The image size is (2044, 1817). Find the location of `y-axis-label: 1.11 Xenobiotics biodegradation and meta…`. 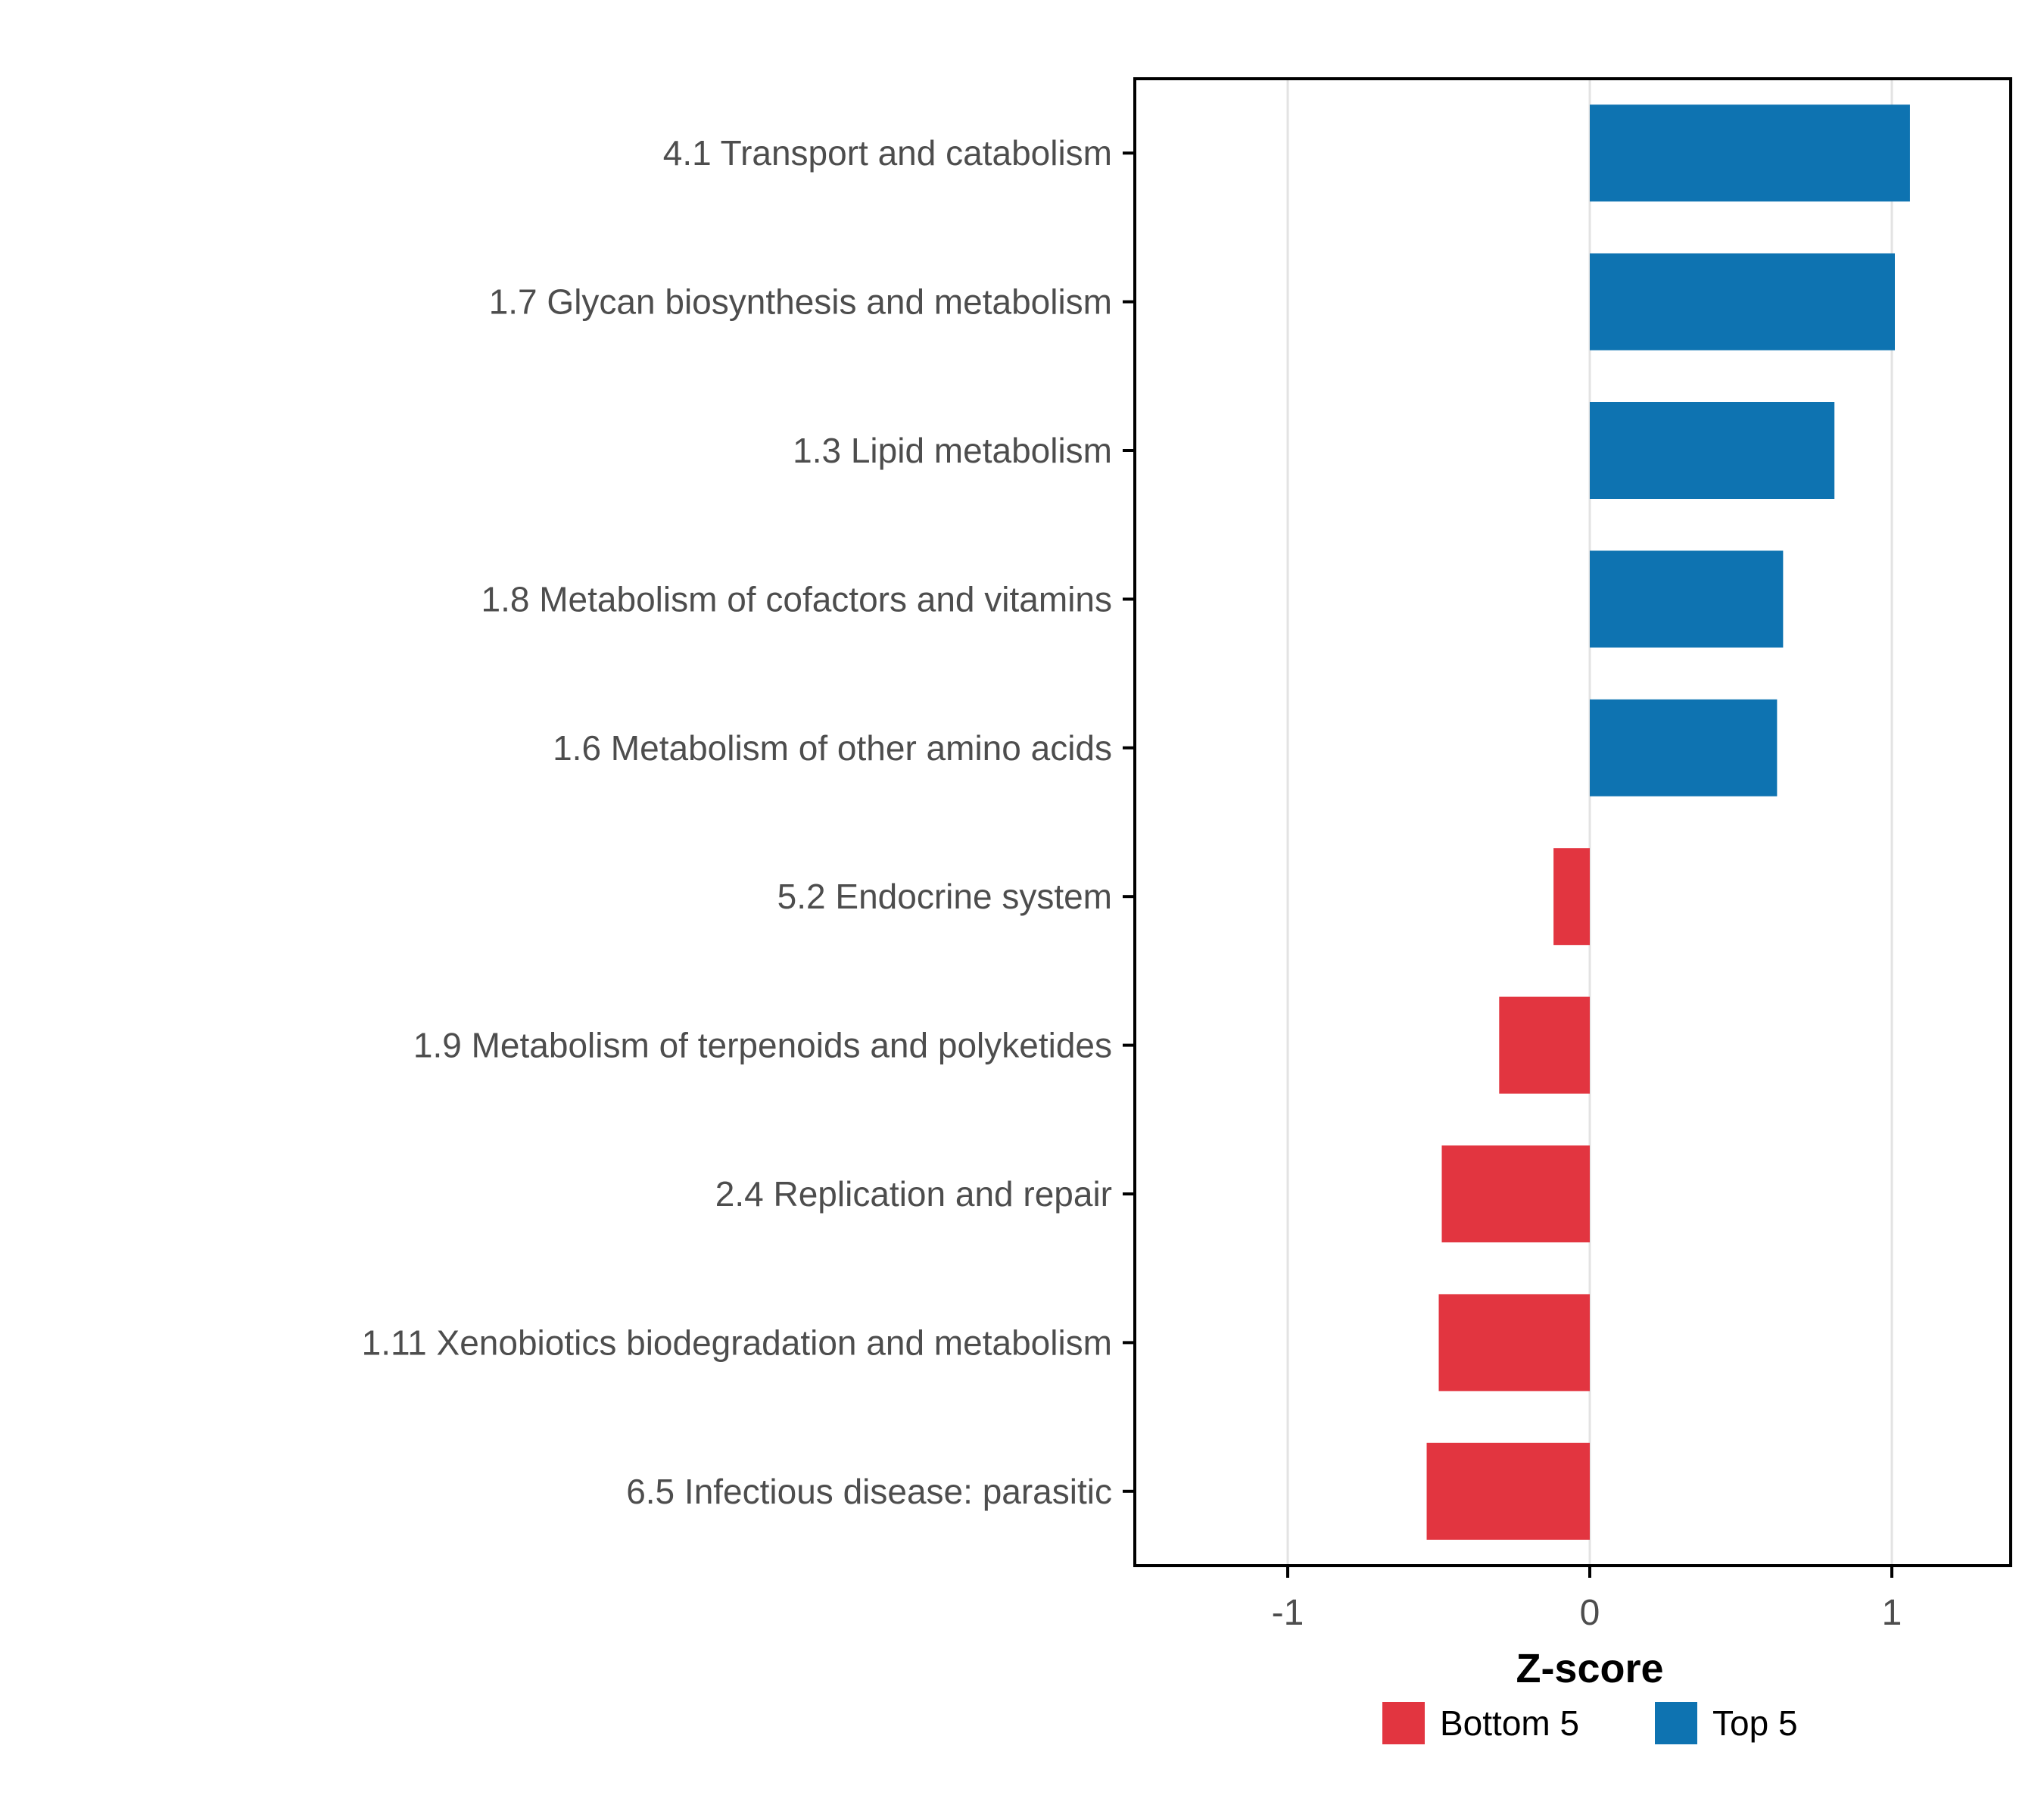

y-axis-label: 1.11 Xenobiotics biodegradation and meta… is located at coordinates (737, 1342).